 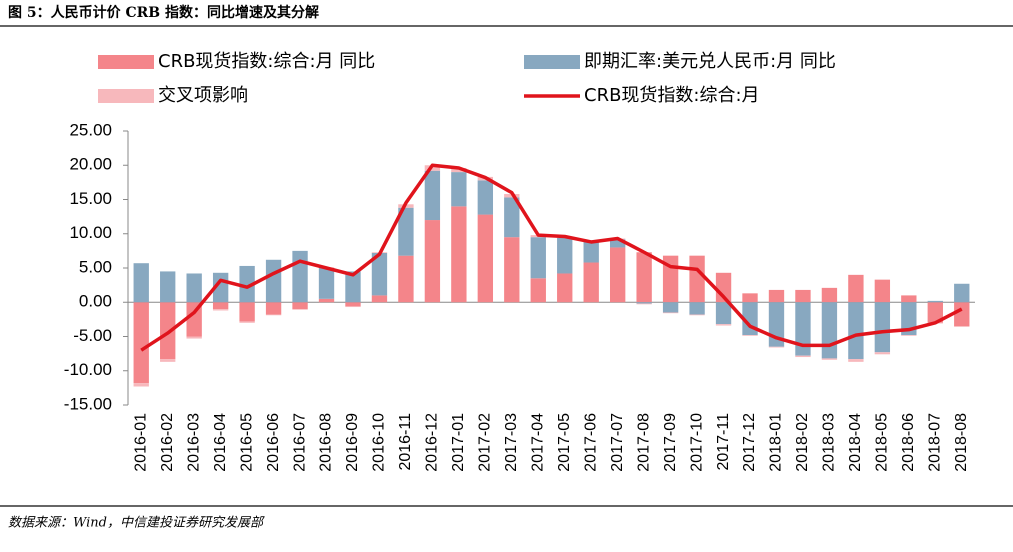 What do you see at coordinates (723, 442) in the screenshot?
I see `x-tick-label: 2017-11` at bounding box center [723, 442].